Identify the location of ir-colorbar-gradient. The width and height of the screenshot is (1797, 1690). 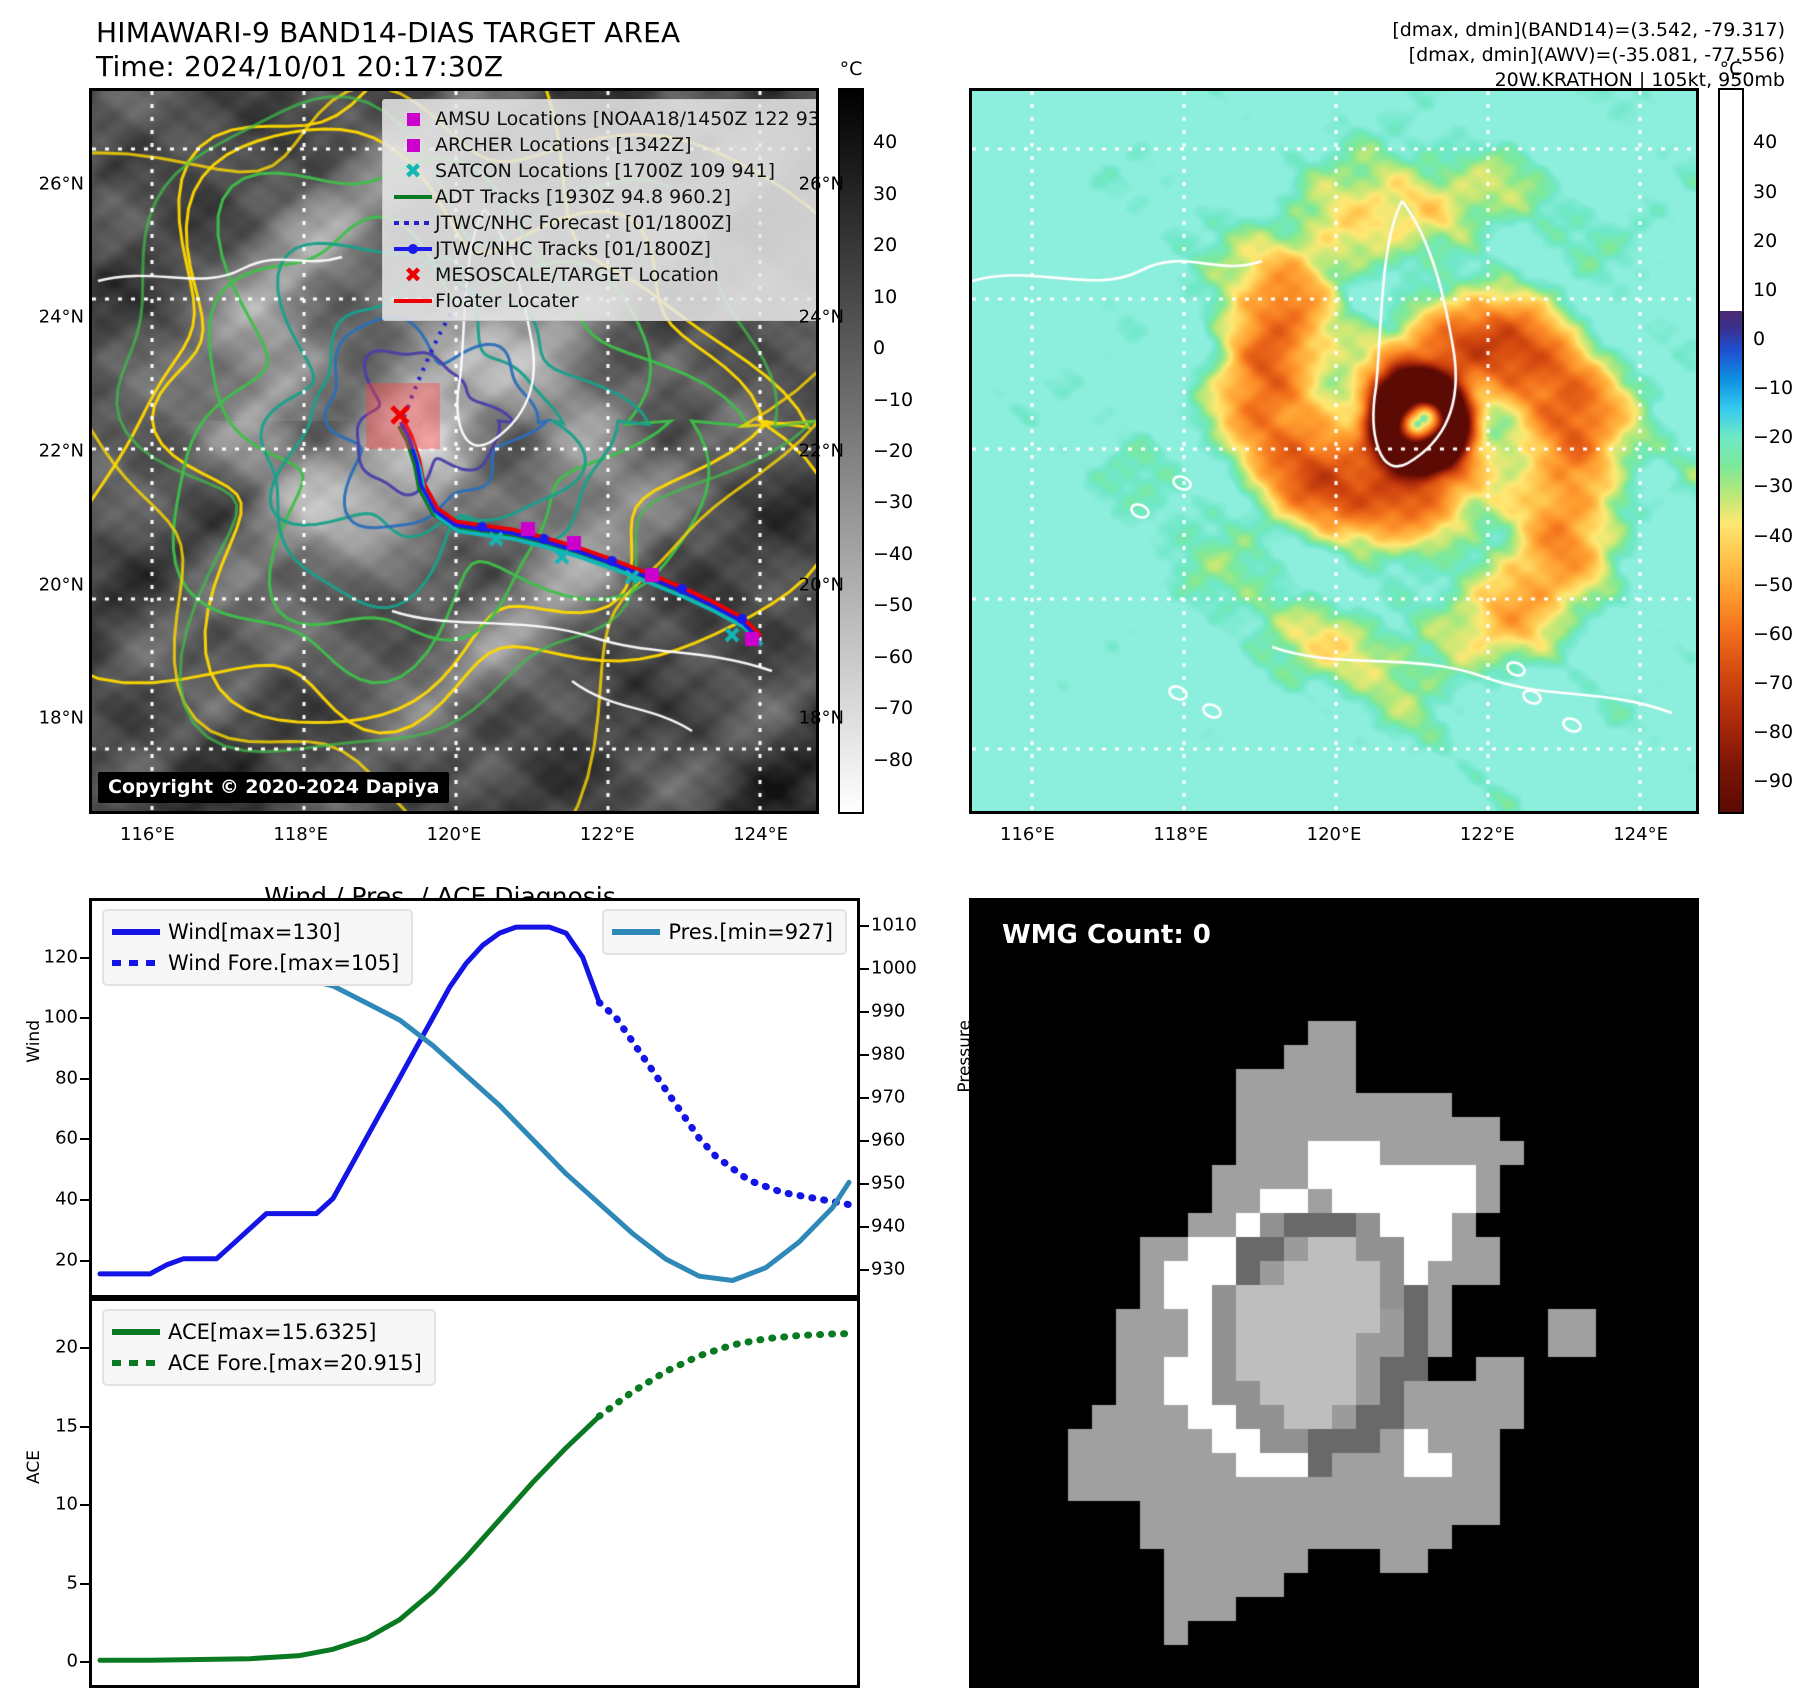
(851, 451).